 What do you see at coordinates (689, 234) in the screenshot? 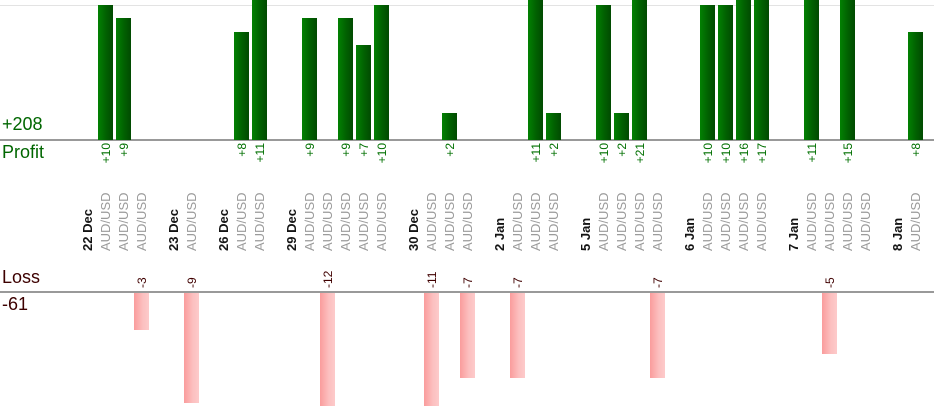
I see `date-label: 6 Jan` at bounding box center [689, 234].